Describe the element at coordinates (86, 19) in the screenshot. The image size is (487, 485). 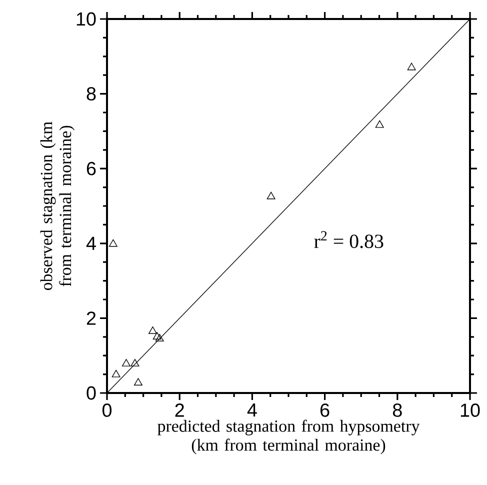
I see `y-tick-label: 10` at that location.